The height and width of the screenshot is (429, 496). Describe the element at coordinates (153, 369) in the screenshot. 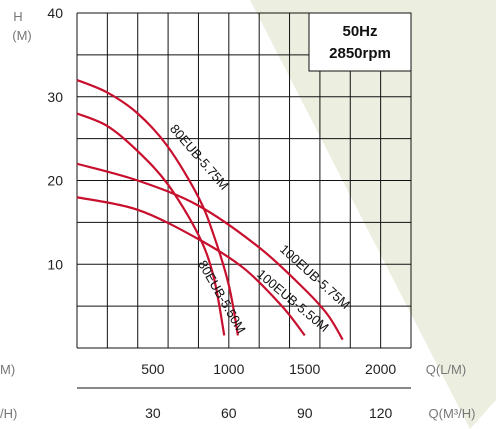

I see `x-tick-label: 500` at that location.